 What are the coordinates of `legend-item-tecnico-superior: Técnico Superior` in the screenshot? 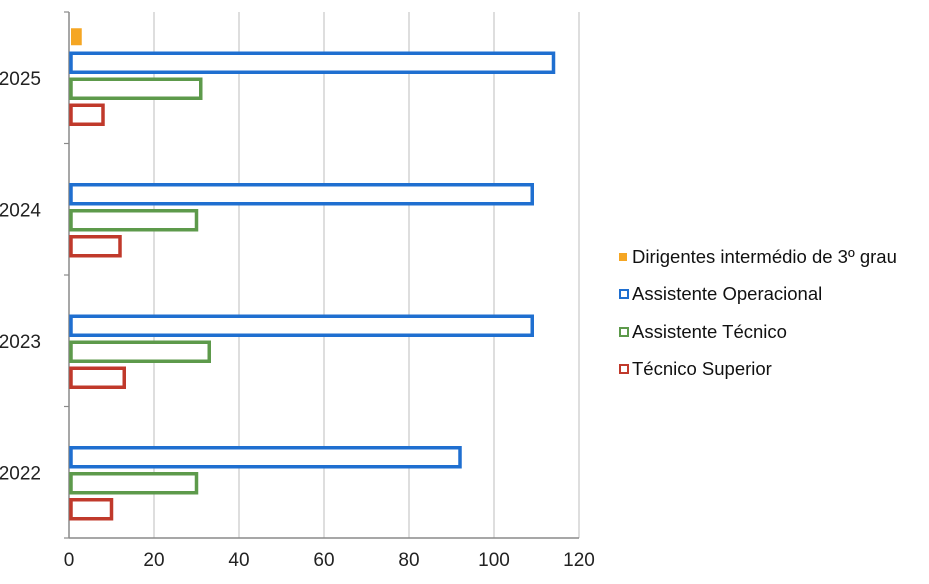 It's located at (758, 370).